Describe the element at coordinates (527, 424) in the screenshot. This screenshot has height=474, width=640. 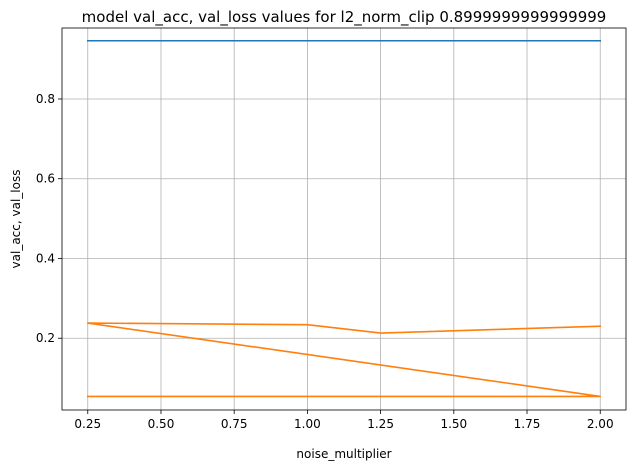
I see `x-tick-label: 1.75` at that location.